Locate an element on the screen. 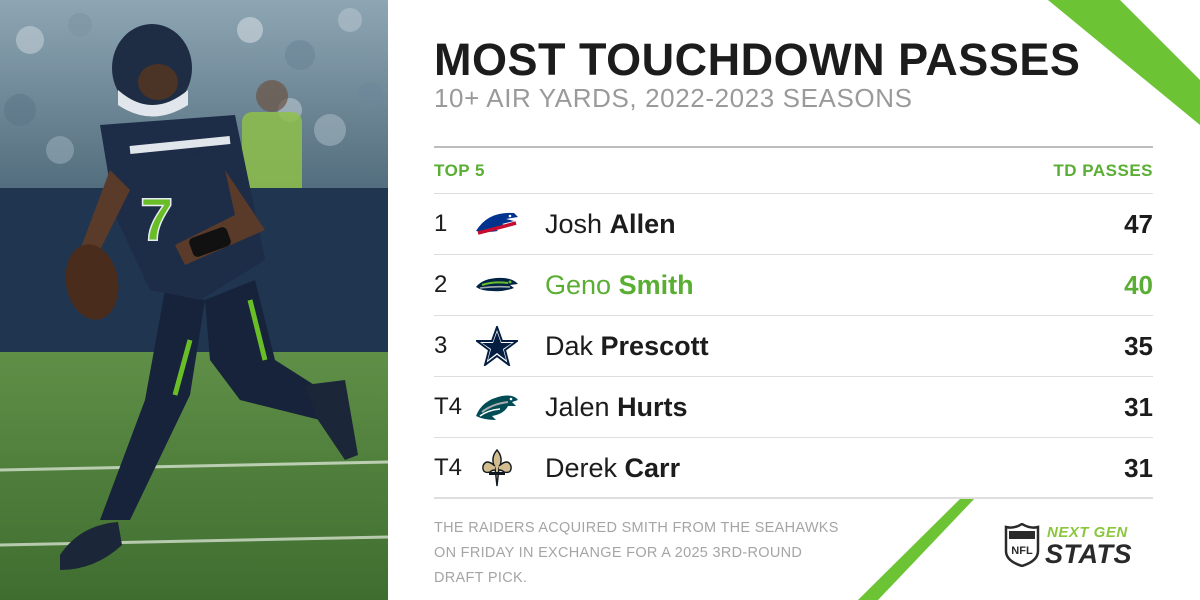  column-header-rank: TOP 5 is located at coordinates (460, 170).